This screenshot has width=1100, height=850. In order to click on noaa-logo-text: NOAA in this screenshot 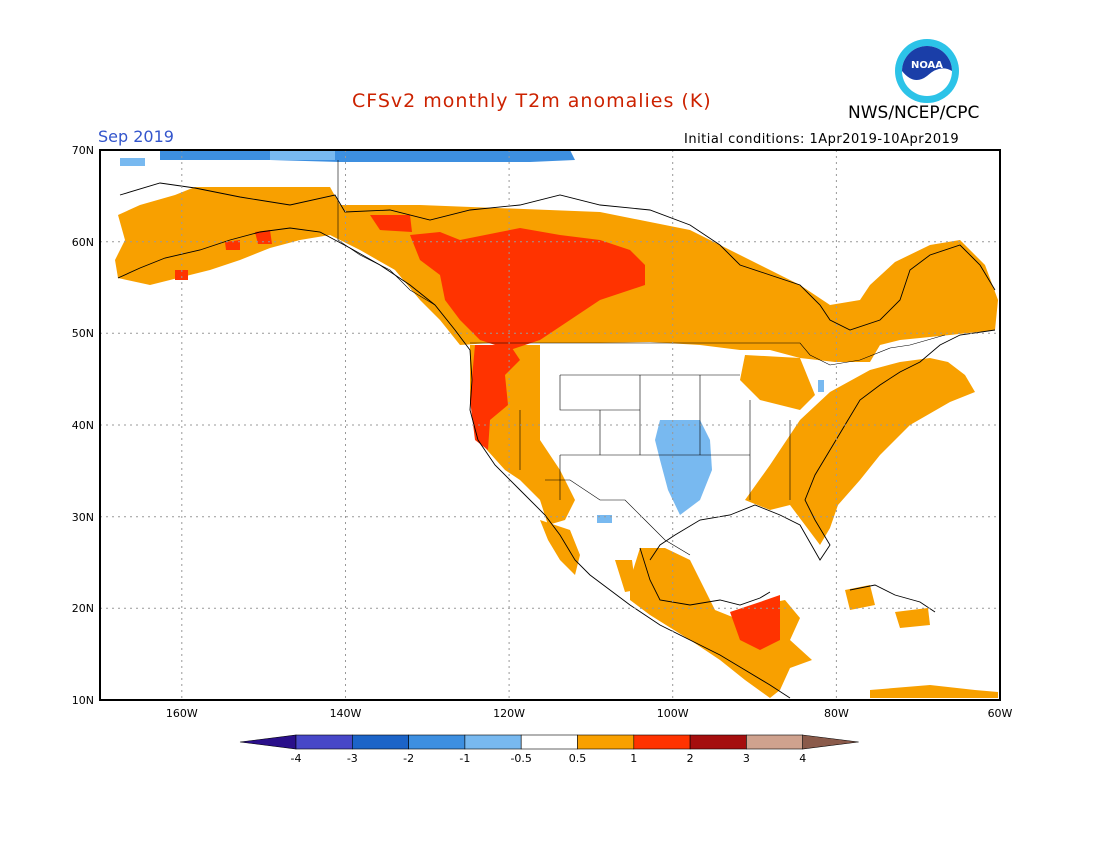, I will do `click(927, 65)`.